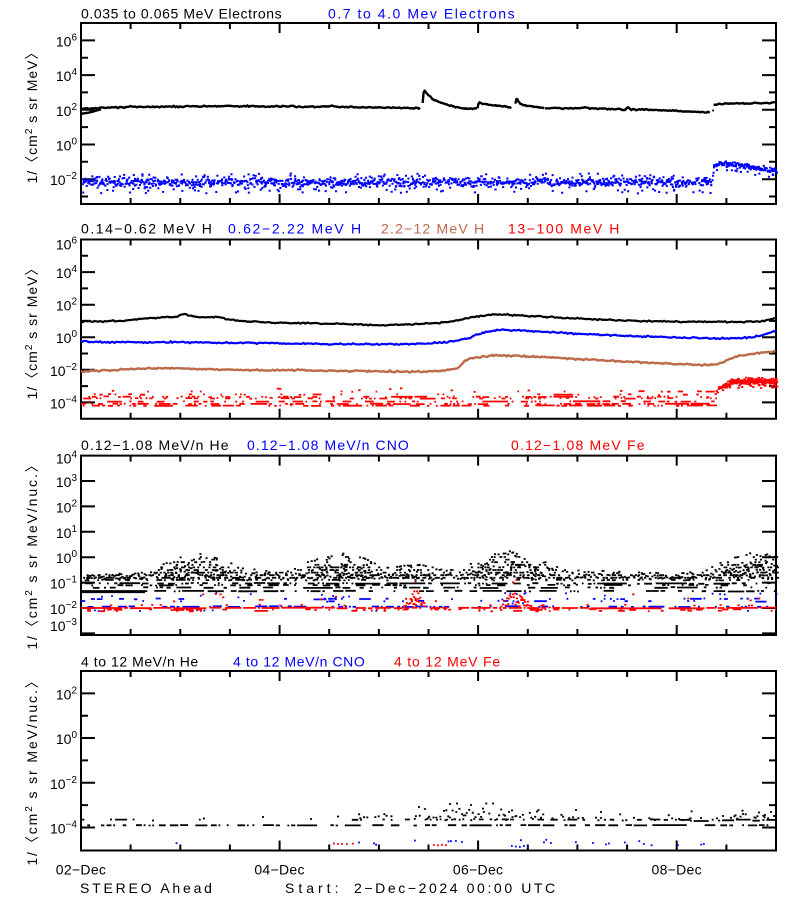 The image size is (800, 900). What do you see at coordinates (578, 445) in the screenshot?
I see `svg-text: 0.12−1.08 MeV Fe` at bounding box center [578, 445].